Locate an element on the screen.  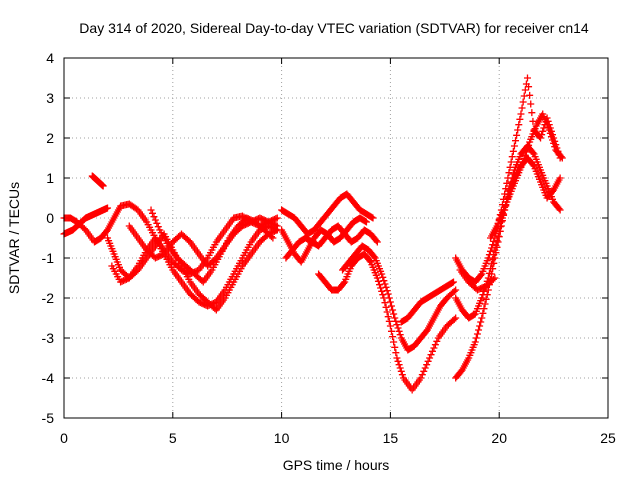
x-tick-label: 25 is located at coordinates (608, 438).